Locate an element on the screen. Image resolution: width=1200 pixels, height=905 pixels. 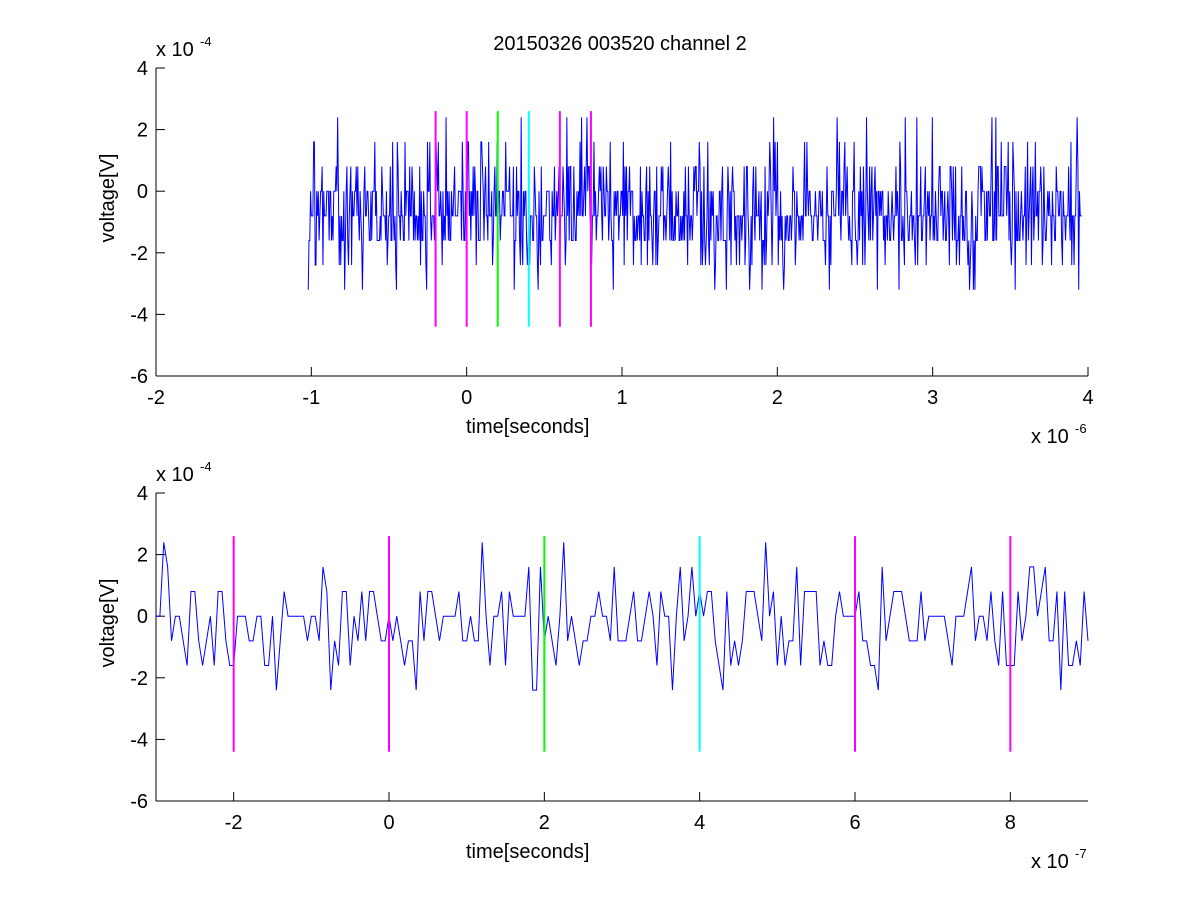
x-axis-multiplier-exponent: -7 is located at coordinates (1081, 853).